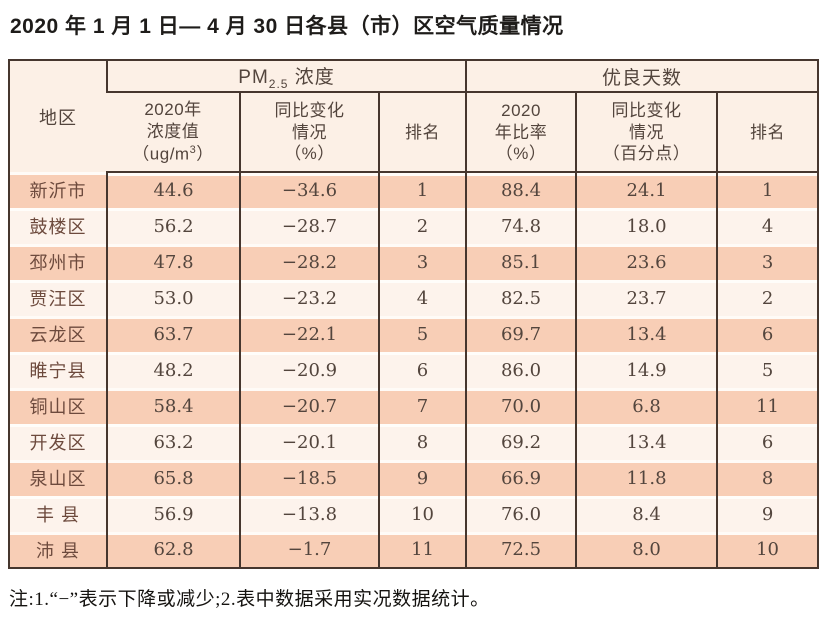  Describe the element at coordinates (193, 149) in the screenshot. I see `unit-superscript: 3` at that location.